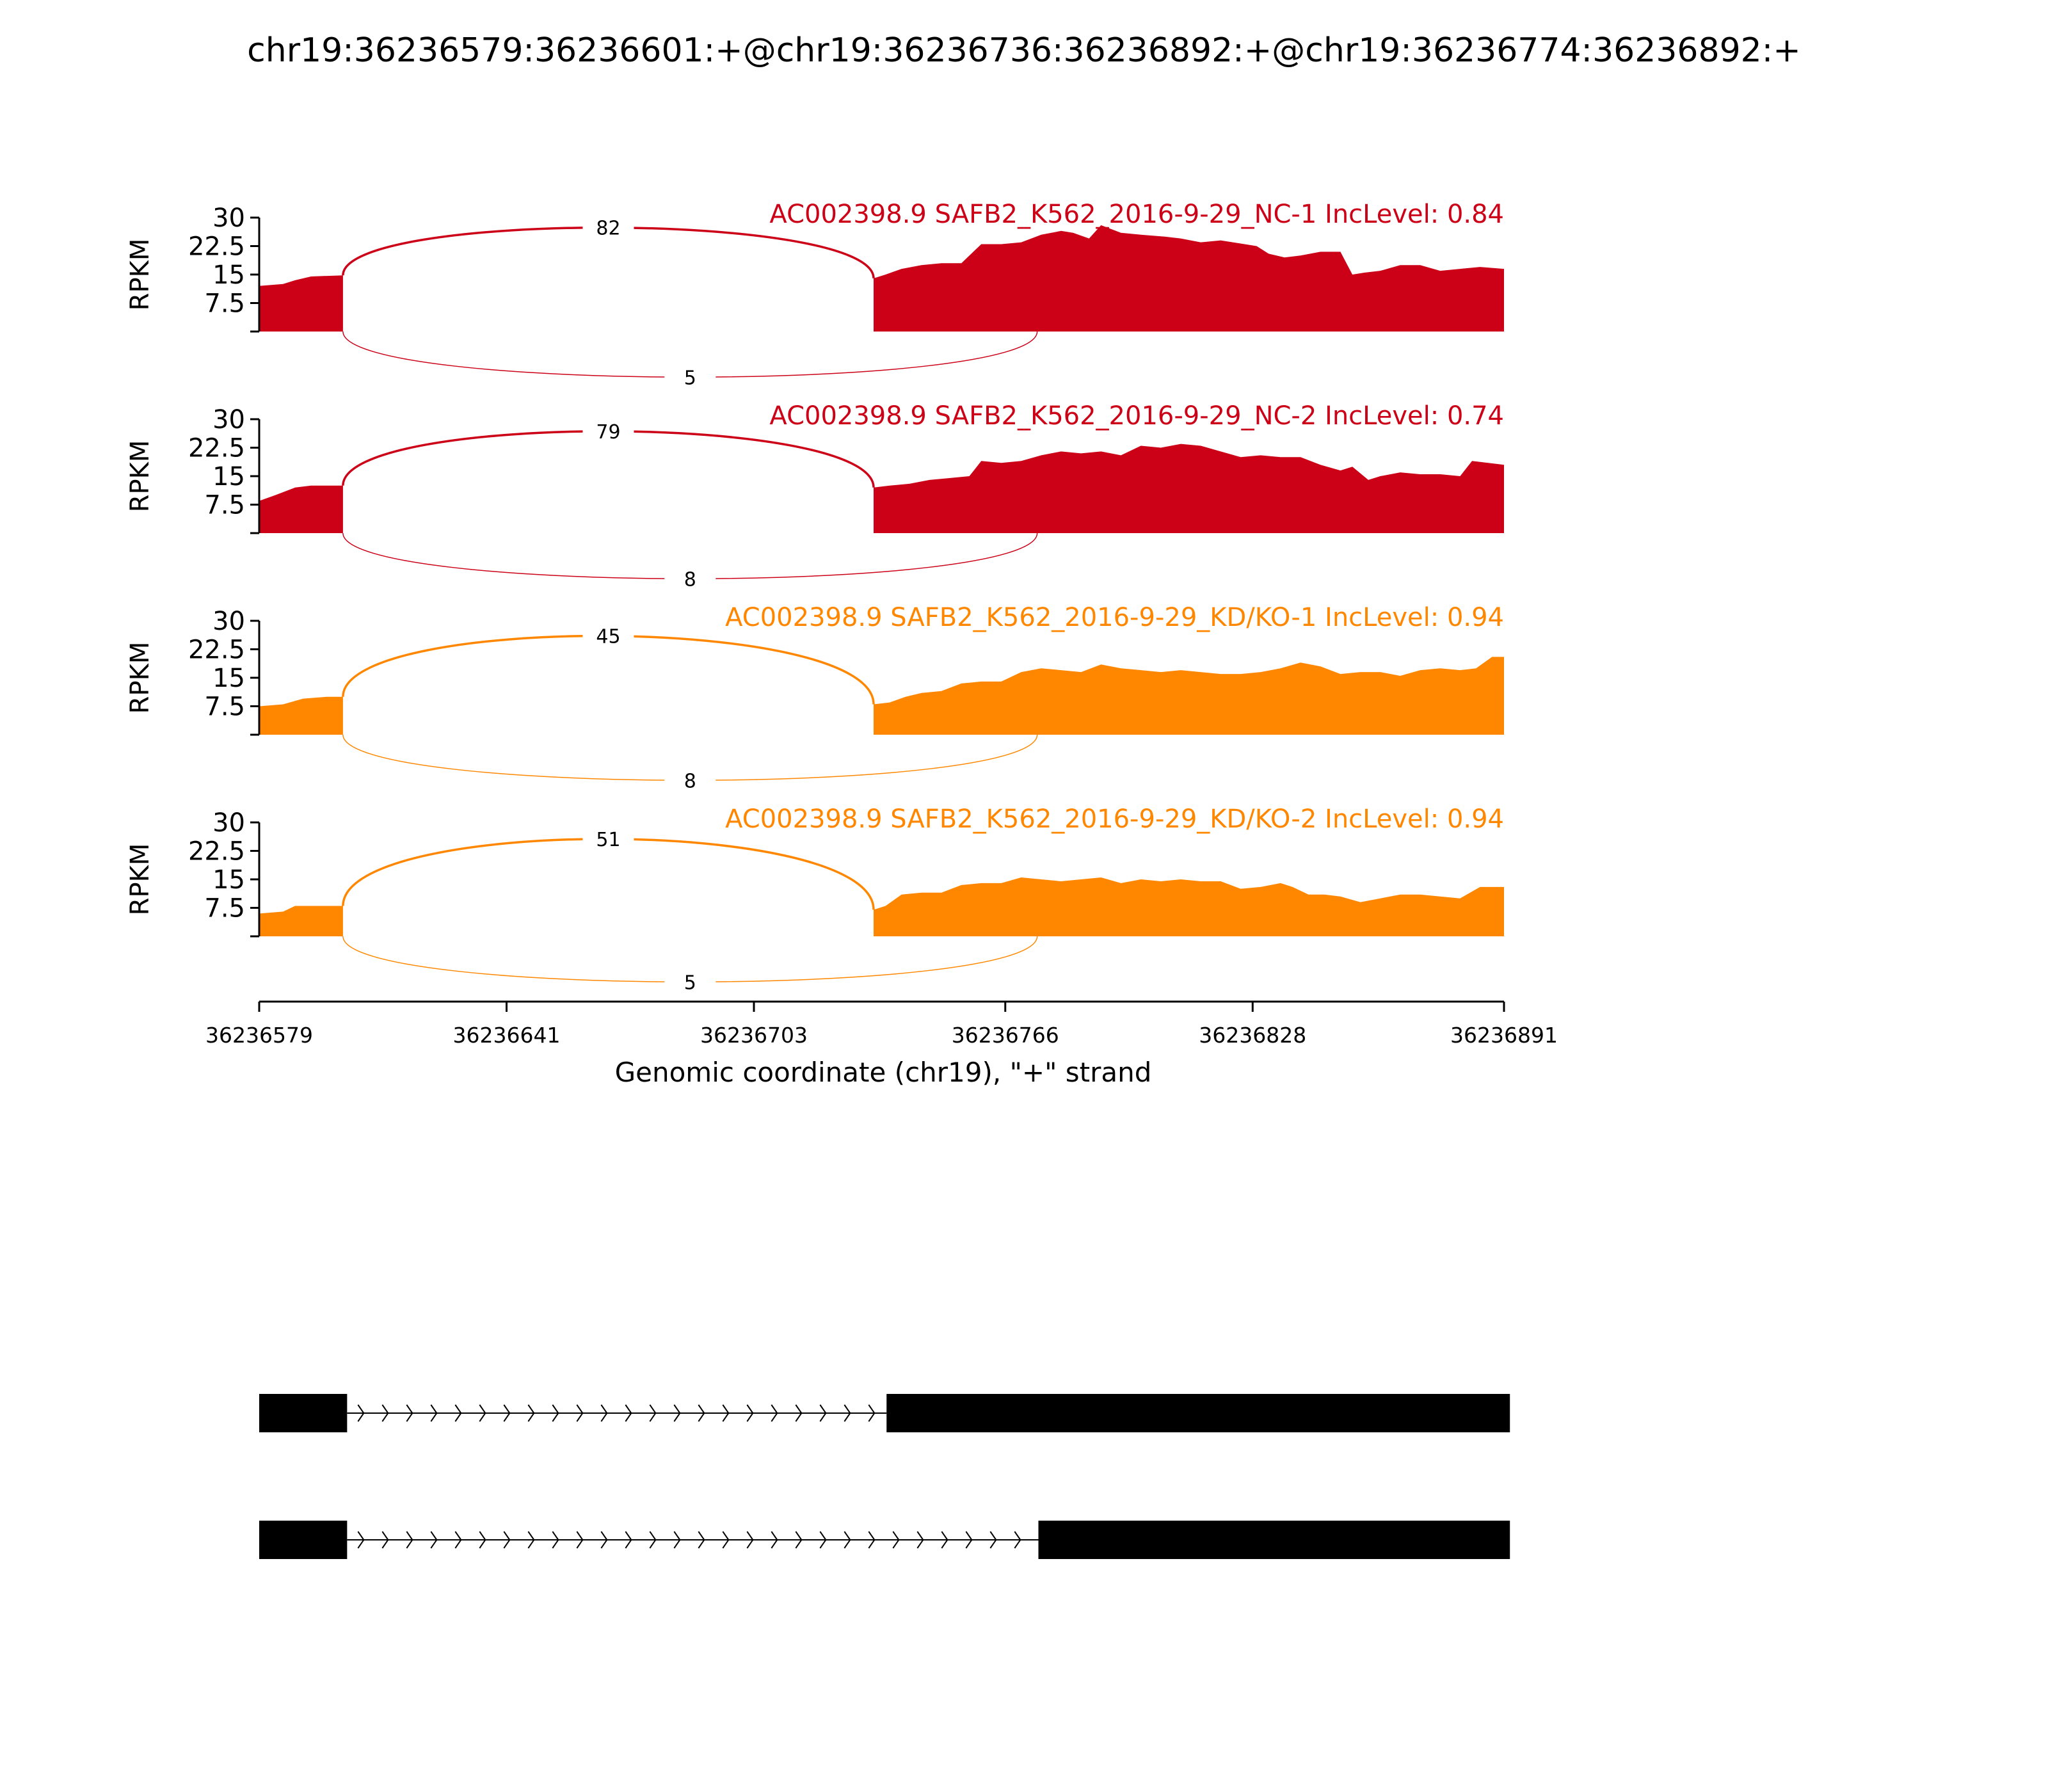  What do you see at coordinates (1504, 1035) in the screenshot?
I see `x-tick-label: 36236891` at bounding box center [1504, 1035].